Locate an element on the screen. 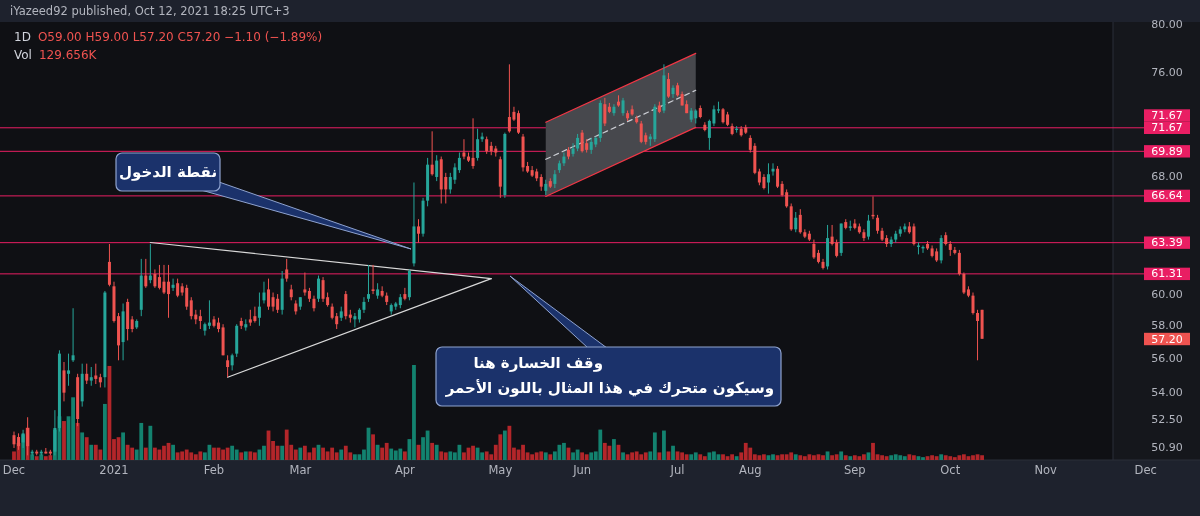 This screenshot has height=516, width=1200. chart-title: Vol is located at coordinates (23, 55).